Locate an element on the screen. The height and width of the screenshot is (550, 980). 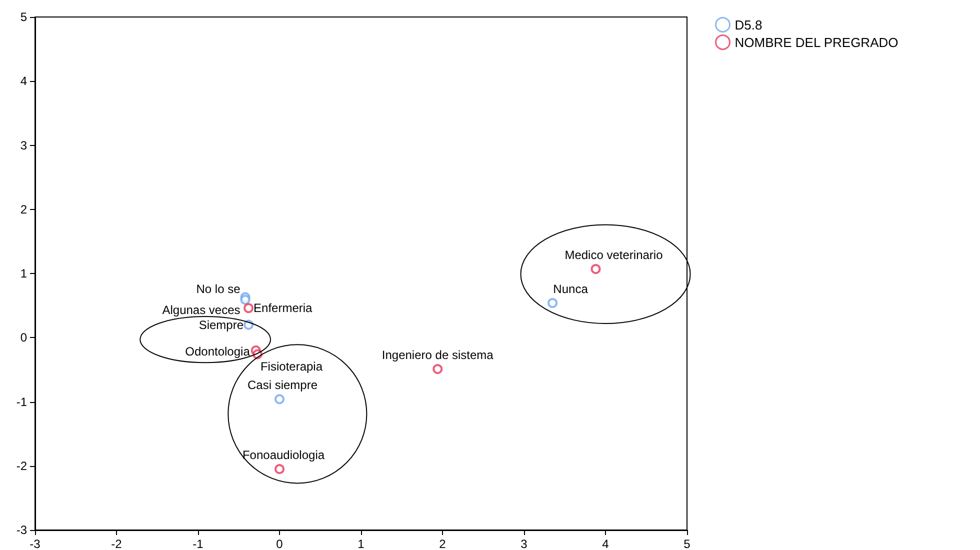
x-tick-label: 5 is located at coordinates (687, 543).